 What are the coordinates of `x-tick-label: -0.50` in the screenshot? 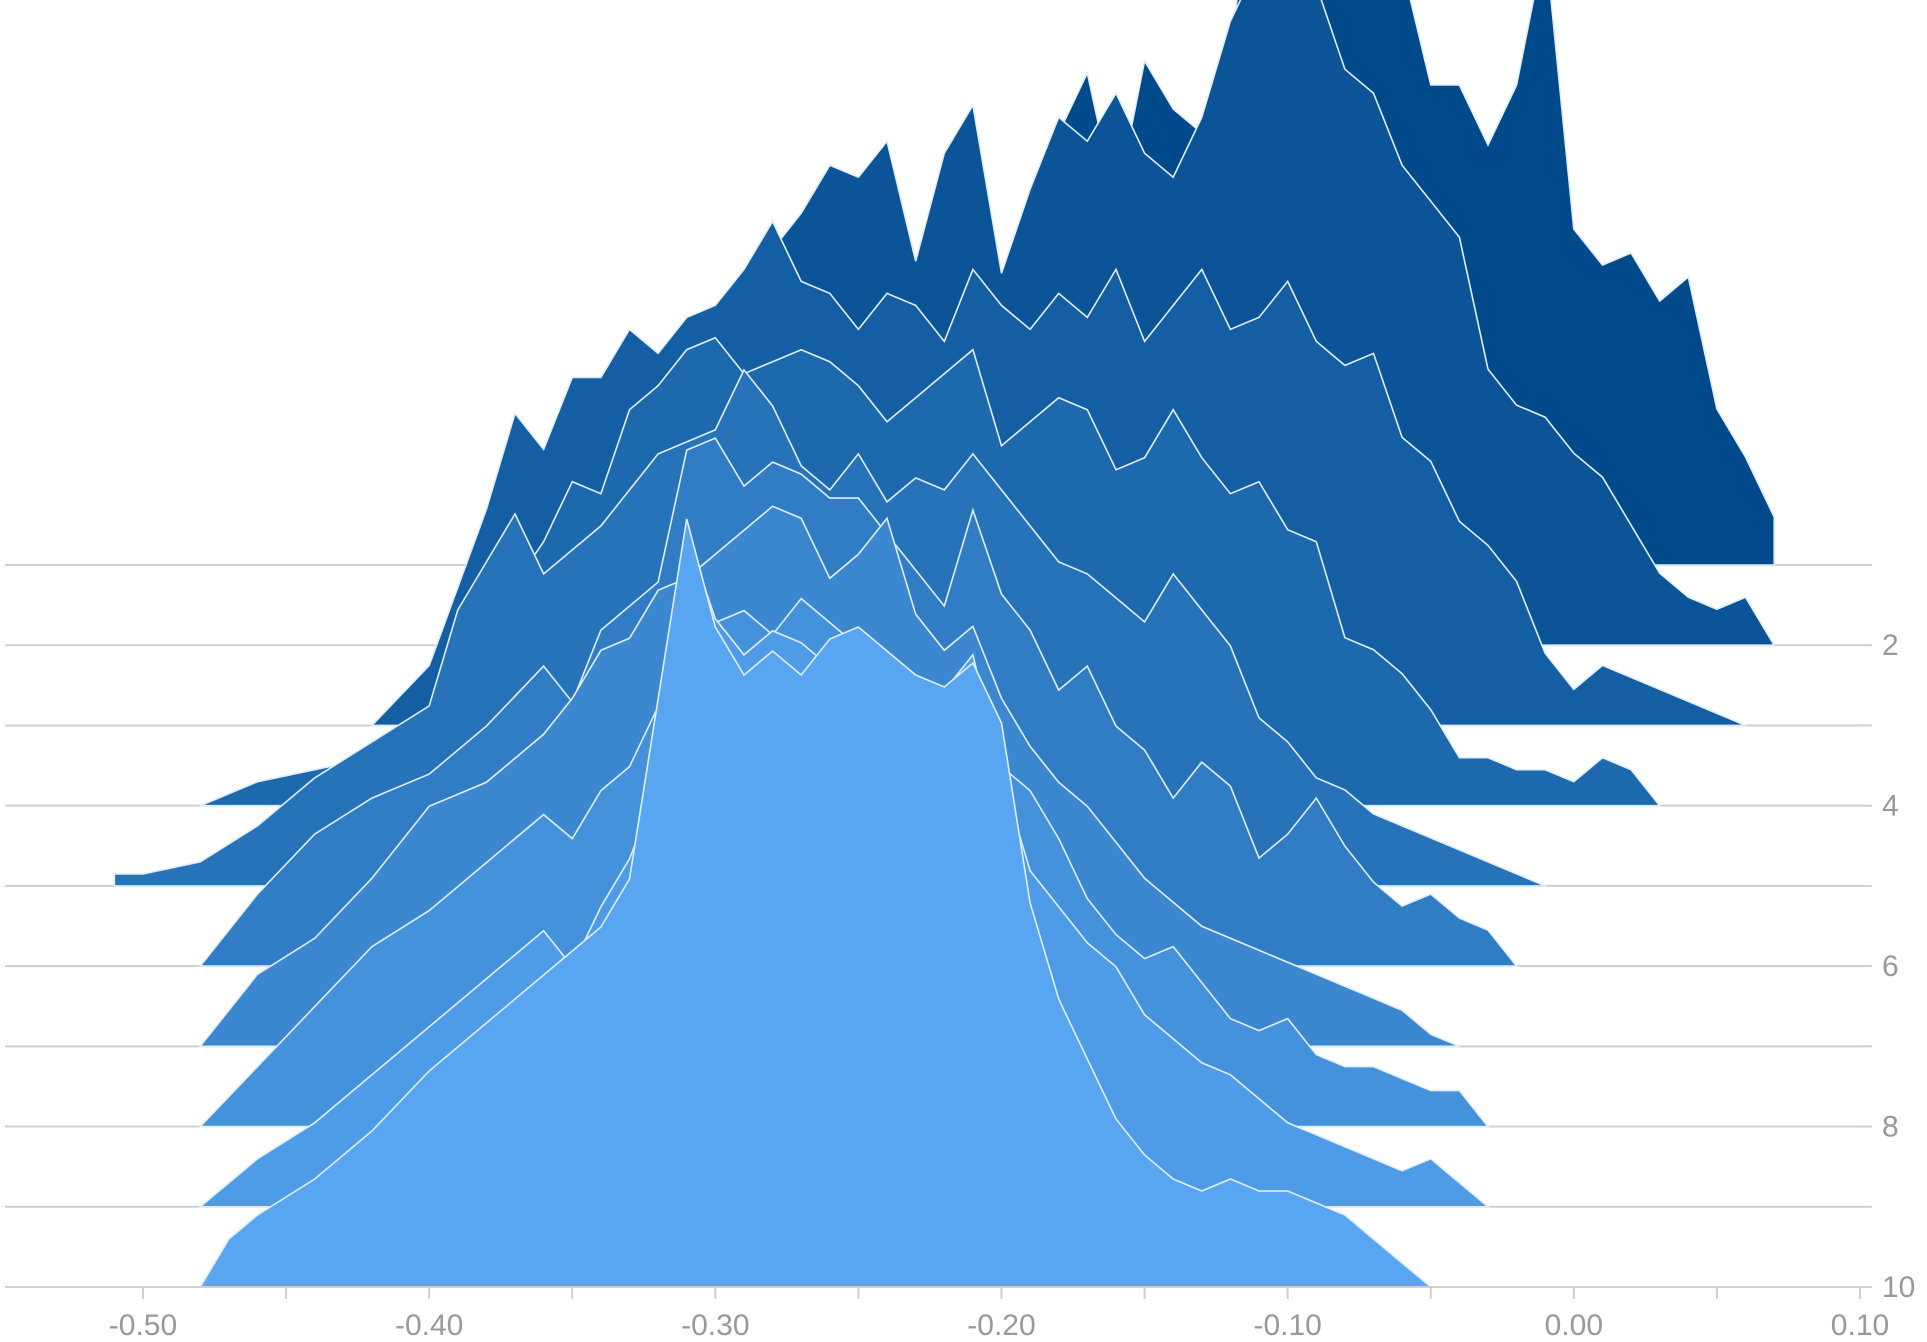 It's located at (143, 1323).